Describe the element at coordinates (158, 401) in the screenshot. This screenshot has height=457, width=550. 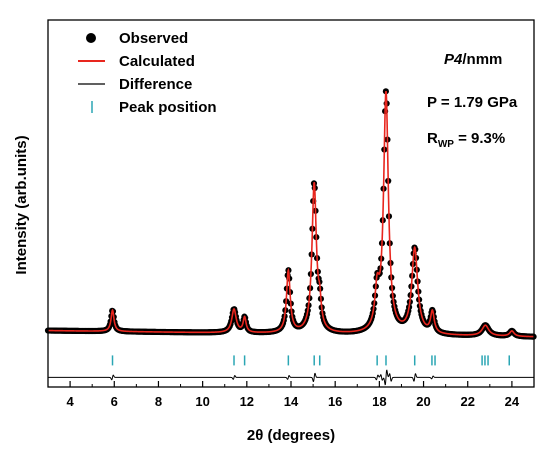
I see `x-tick-label: 8` at that location.